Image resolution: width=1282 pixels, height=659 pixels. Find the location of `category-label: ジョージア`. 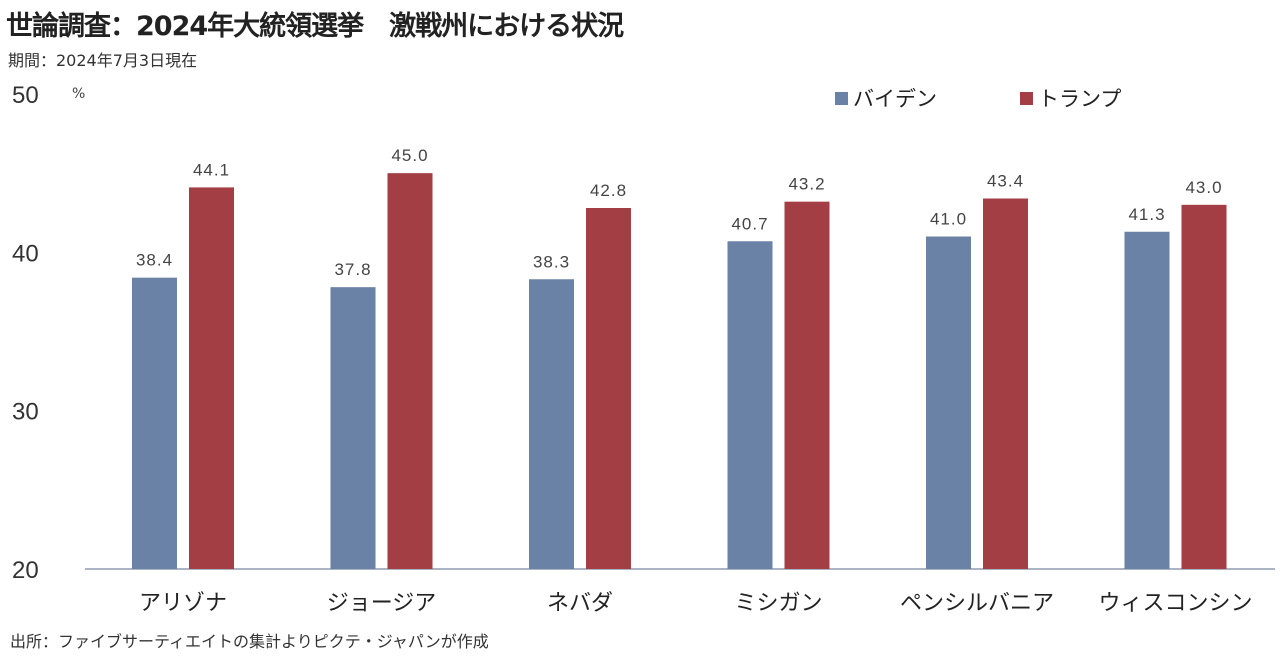

category-label: ジョージア is located at coordinates (382, 603).